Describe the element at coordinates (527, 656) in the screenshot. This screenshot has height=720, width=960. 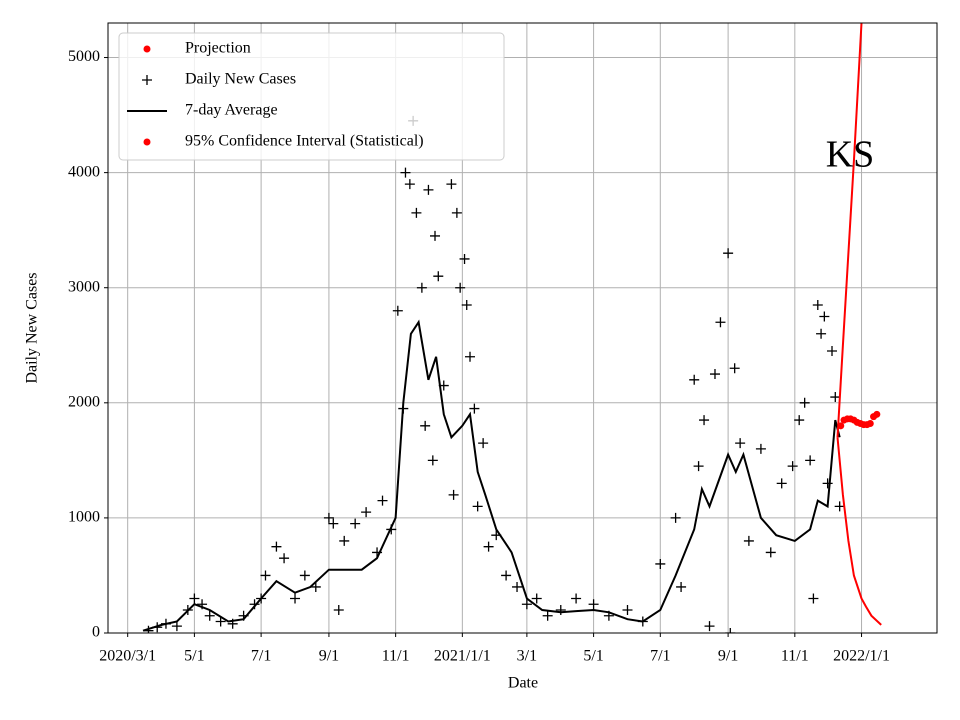
I see `x-tick-label: 3/1` at that location.